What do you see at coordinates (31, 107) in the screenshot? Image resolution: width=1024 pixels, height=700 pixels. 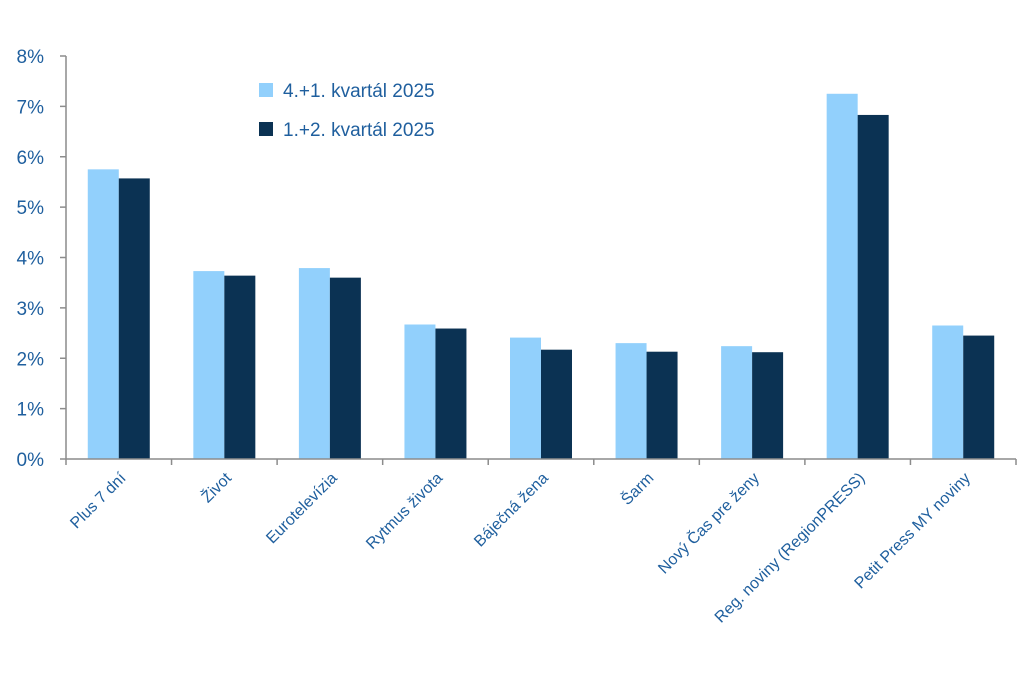 I see `y-tick-label: 7%` at bounding box center [31, 107].